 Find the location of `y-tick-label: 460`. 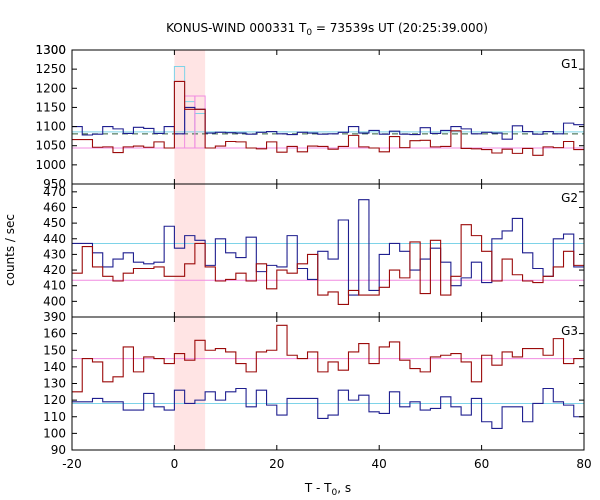

y-tick-label: 460 is located at coordinates (54, 207).